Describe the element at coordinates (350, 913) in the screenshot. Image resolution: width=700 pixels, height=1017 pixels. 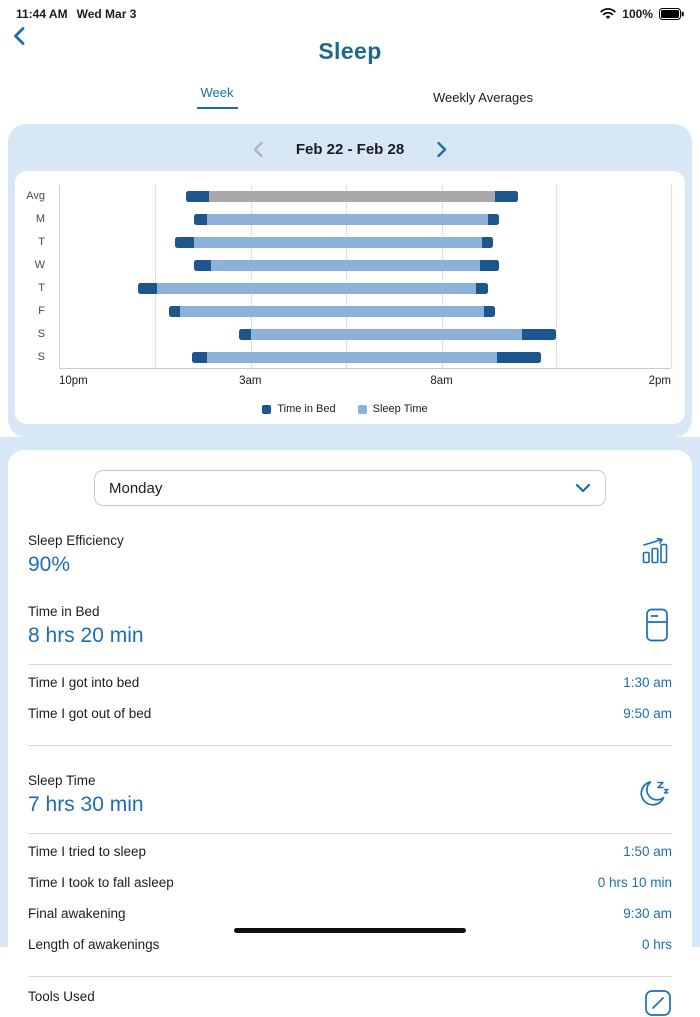
I see `kv-row-final-awakening: Final awakening 9:30 am` at that location.